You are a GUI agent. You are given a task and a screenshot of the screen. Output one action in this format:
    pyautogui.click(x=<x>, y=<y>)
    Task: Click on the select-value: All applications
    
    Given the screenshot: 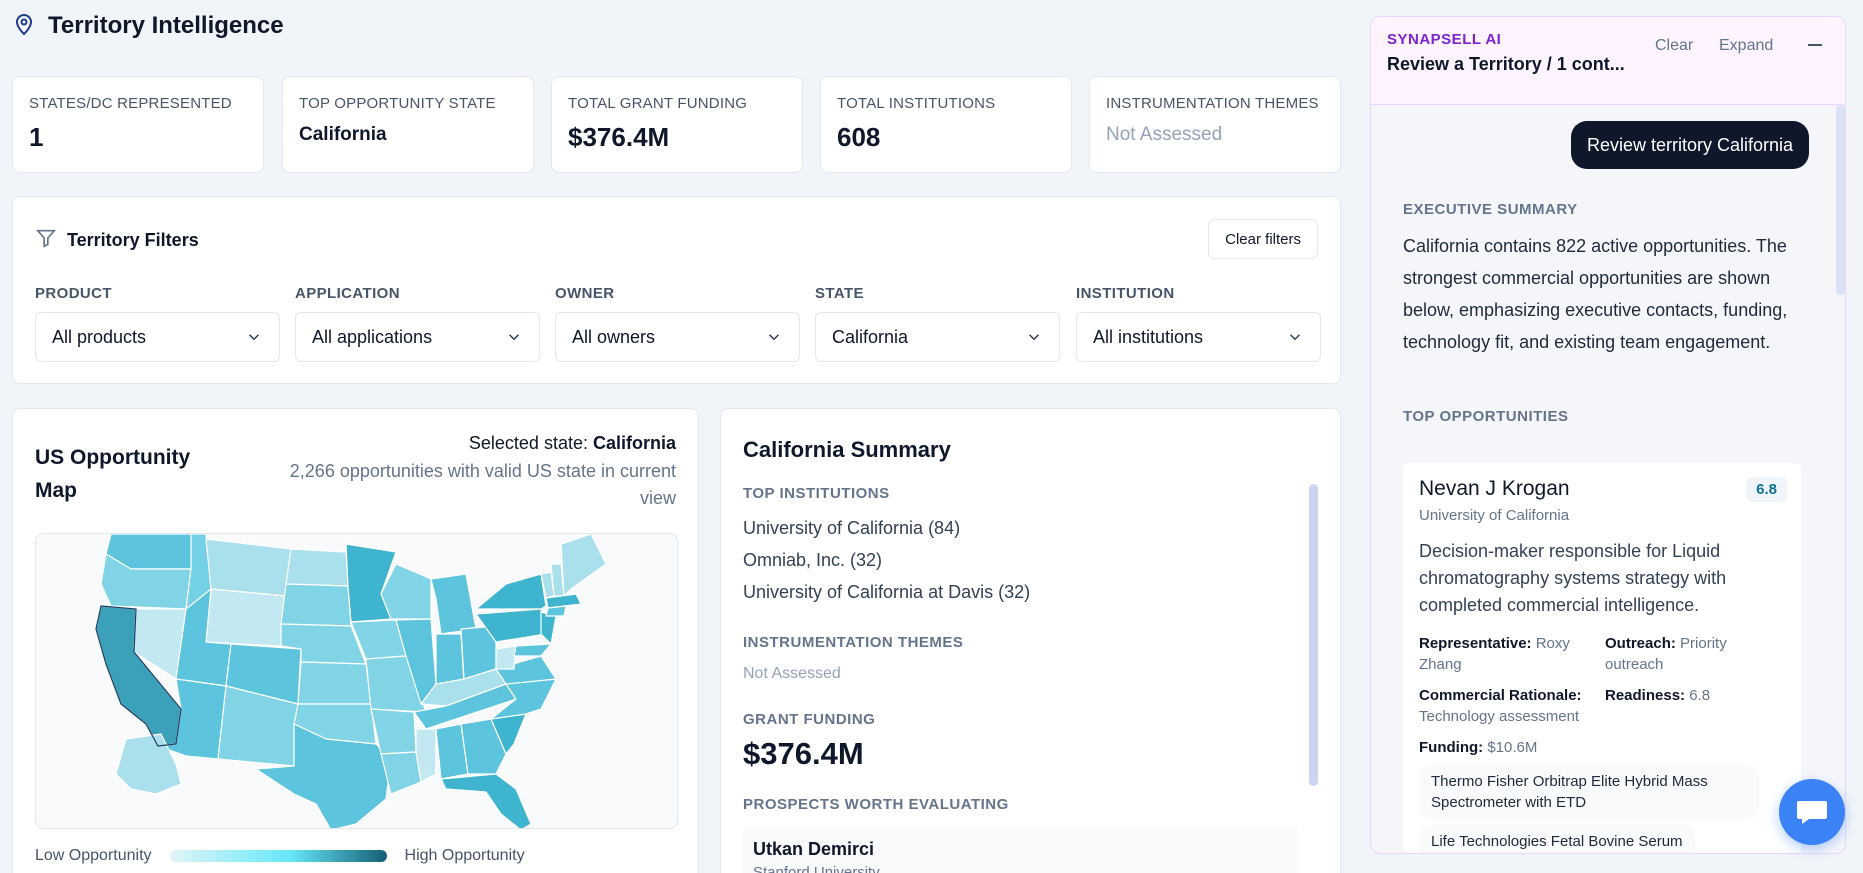 What is the action you would take?
    pyautogui.click(x=372, y=336)
    